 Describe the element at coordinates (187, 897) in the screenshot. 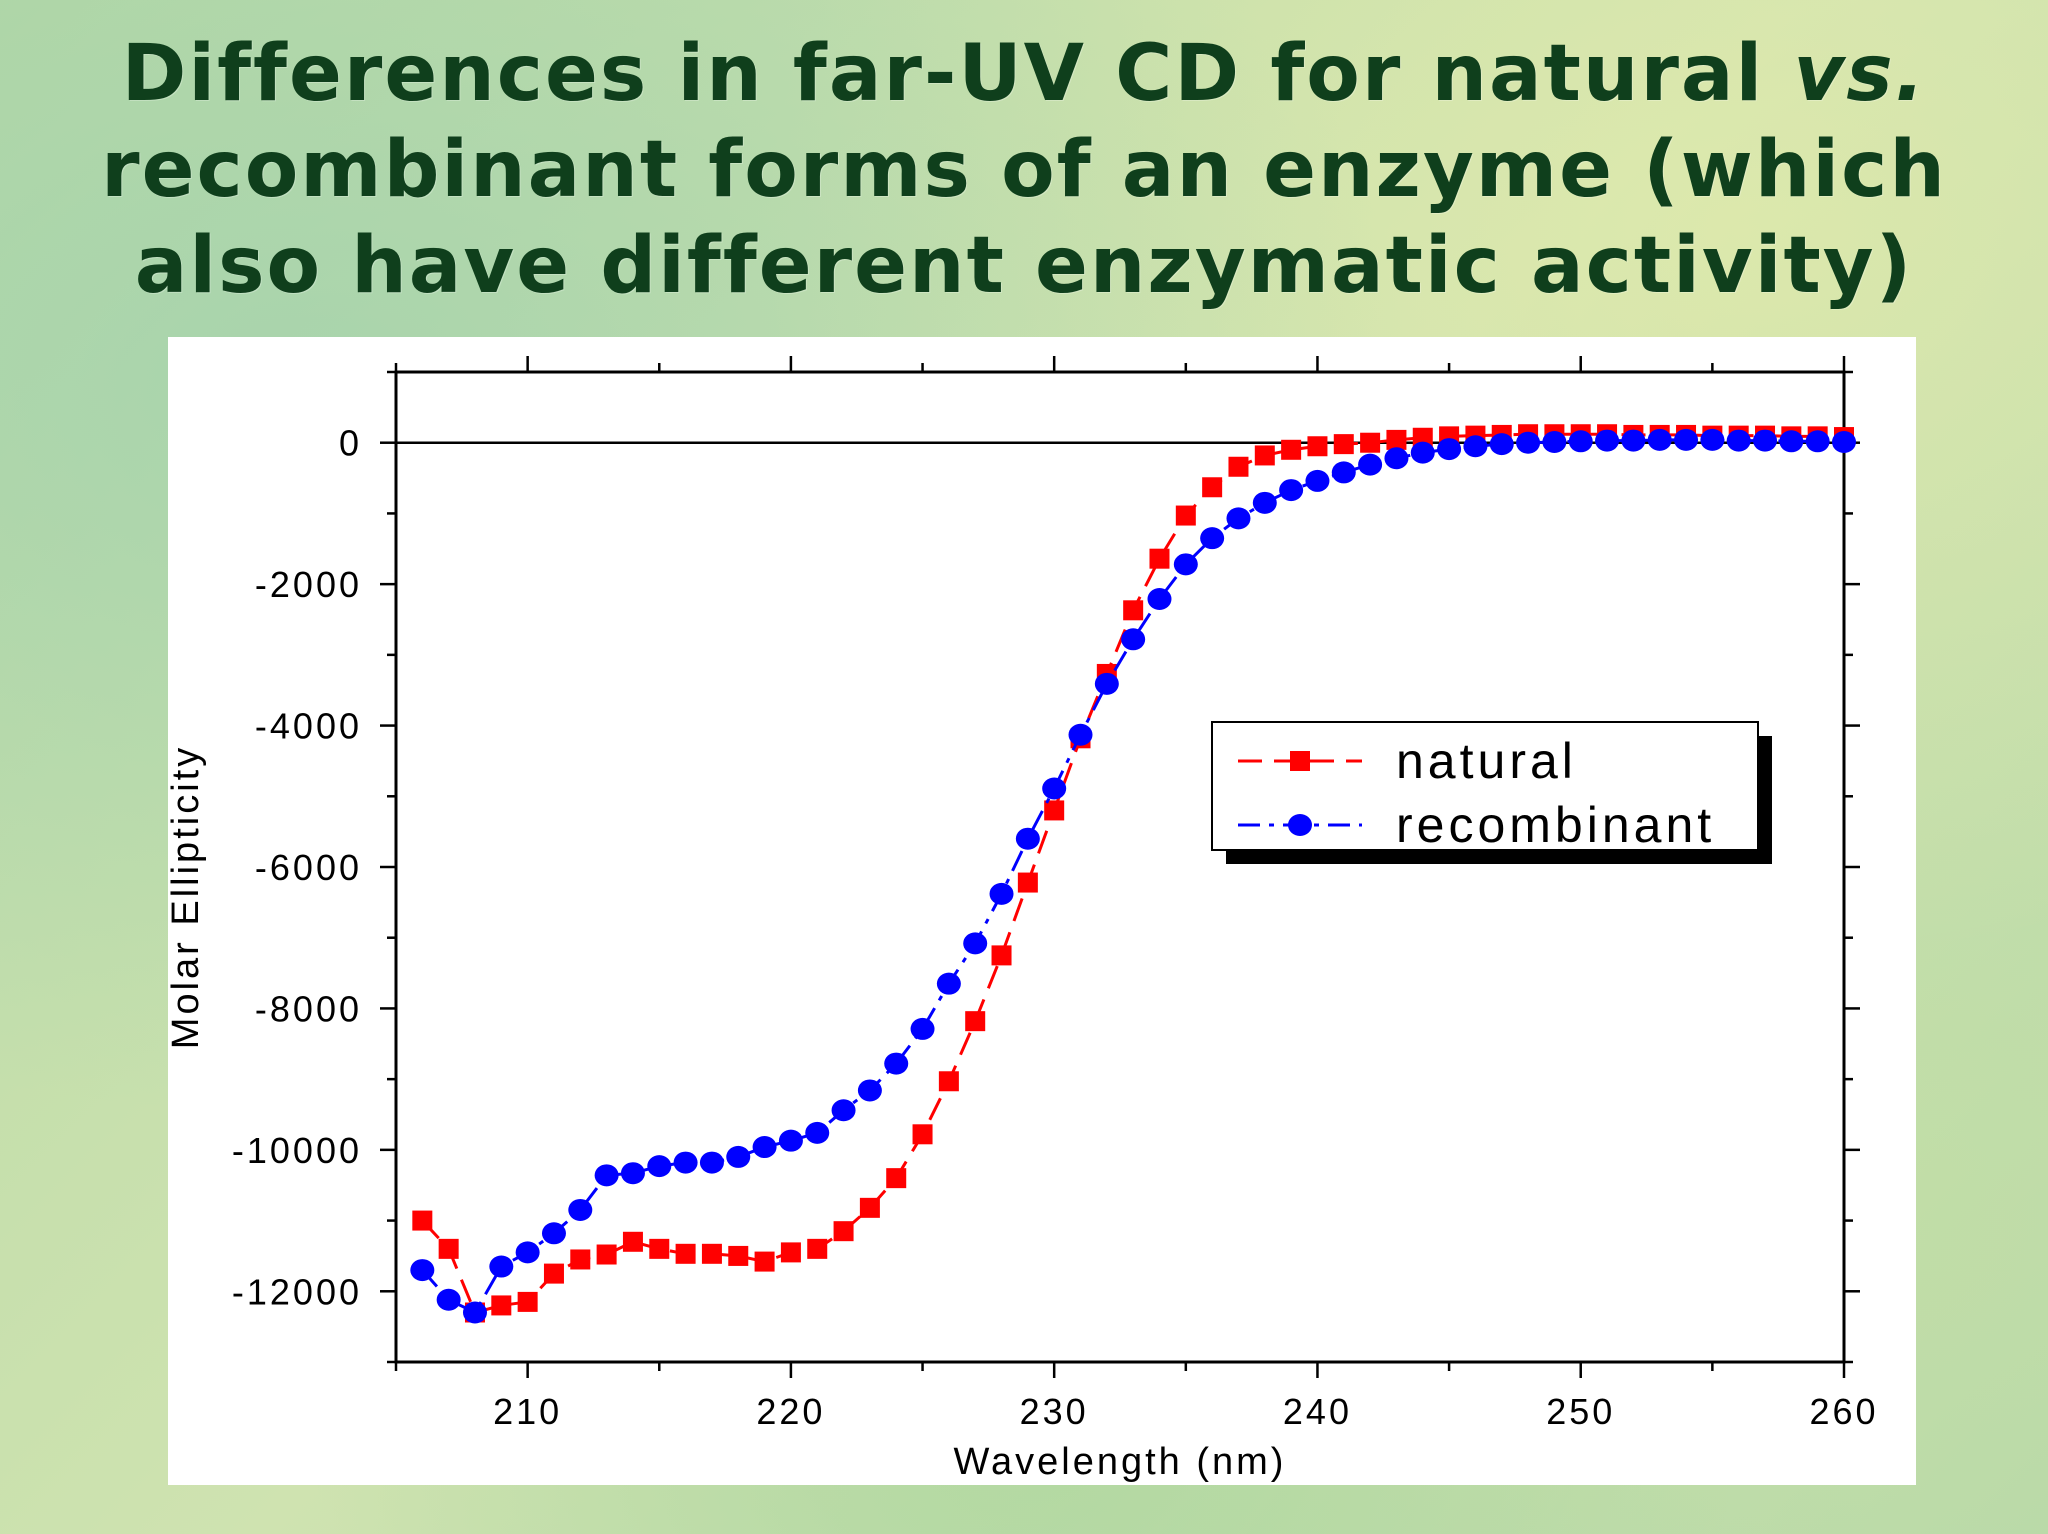

I see `y-axis-title: Molar Ellipticity` at that location.